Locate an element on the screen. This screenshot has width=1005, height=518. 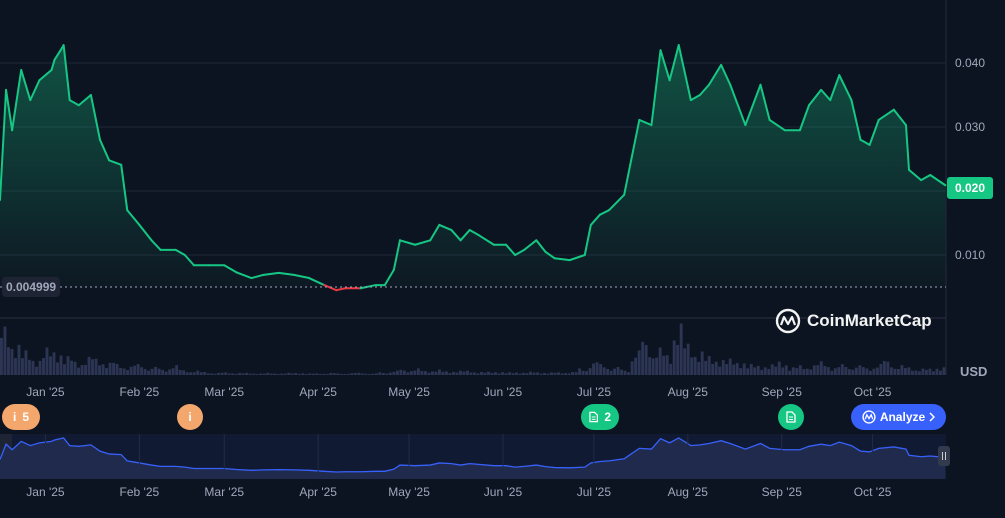
currency-label: USD is located at coordinates (974, 371).